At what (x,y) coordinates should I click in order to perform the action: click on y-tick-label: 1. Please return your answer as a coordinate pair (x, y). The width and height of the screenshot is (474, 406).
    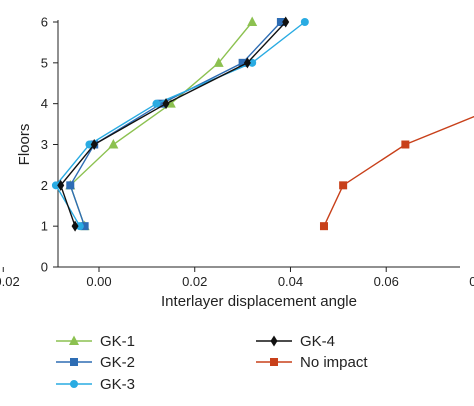
    Looking at the image, I should click on (44, 226).